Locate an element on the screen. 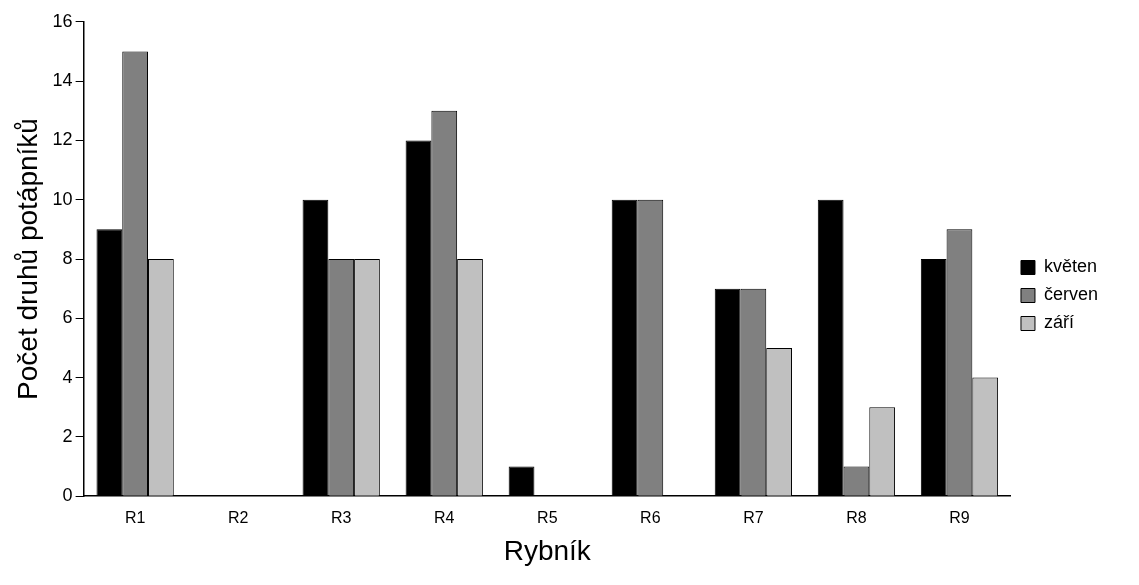 Image resolution: width=1139 pixels, height=585 pixels. x-tick-label: R6 is located at coordinates (650, 518).